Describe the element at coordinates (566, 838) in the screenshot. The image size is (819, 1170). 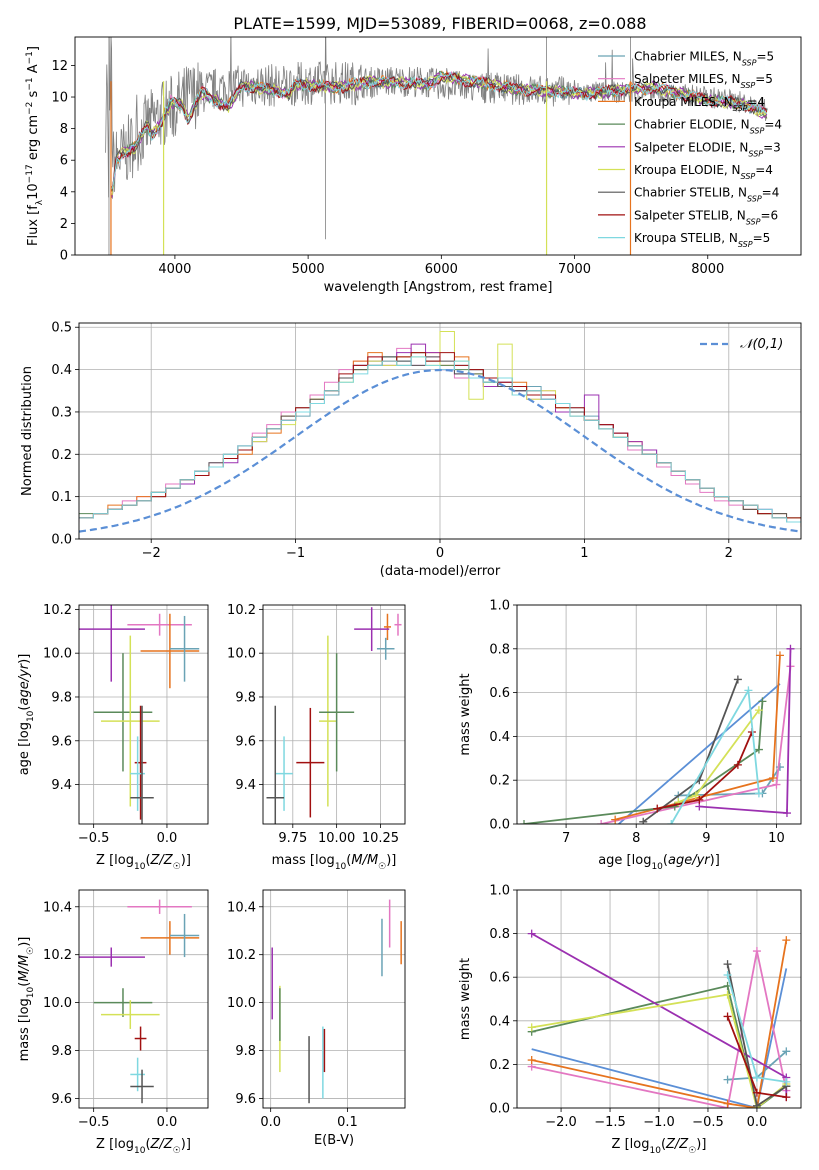
I see `x-tick-label: 7` at that location.